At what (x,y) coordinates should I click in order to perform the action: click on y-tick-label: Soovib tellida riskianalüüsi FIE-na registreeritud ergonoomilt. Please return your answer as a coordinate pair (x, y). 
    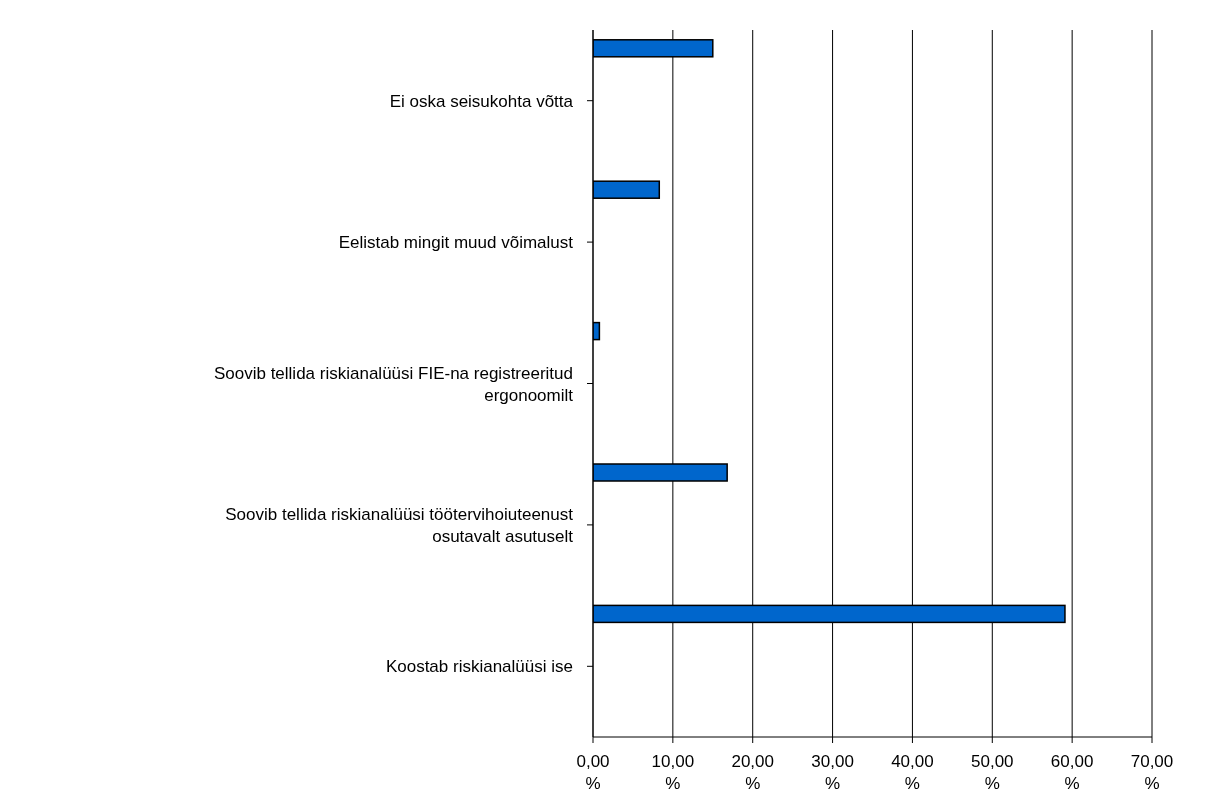
    Looking at the image, I should click on (393, 384).